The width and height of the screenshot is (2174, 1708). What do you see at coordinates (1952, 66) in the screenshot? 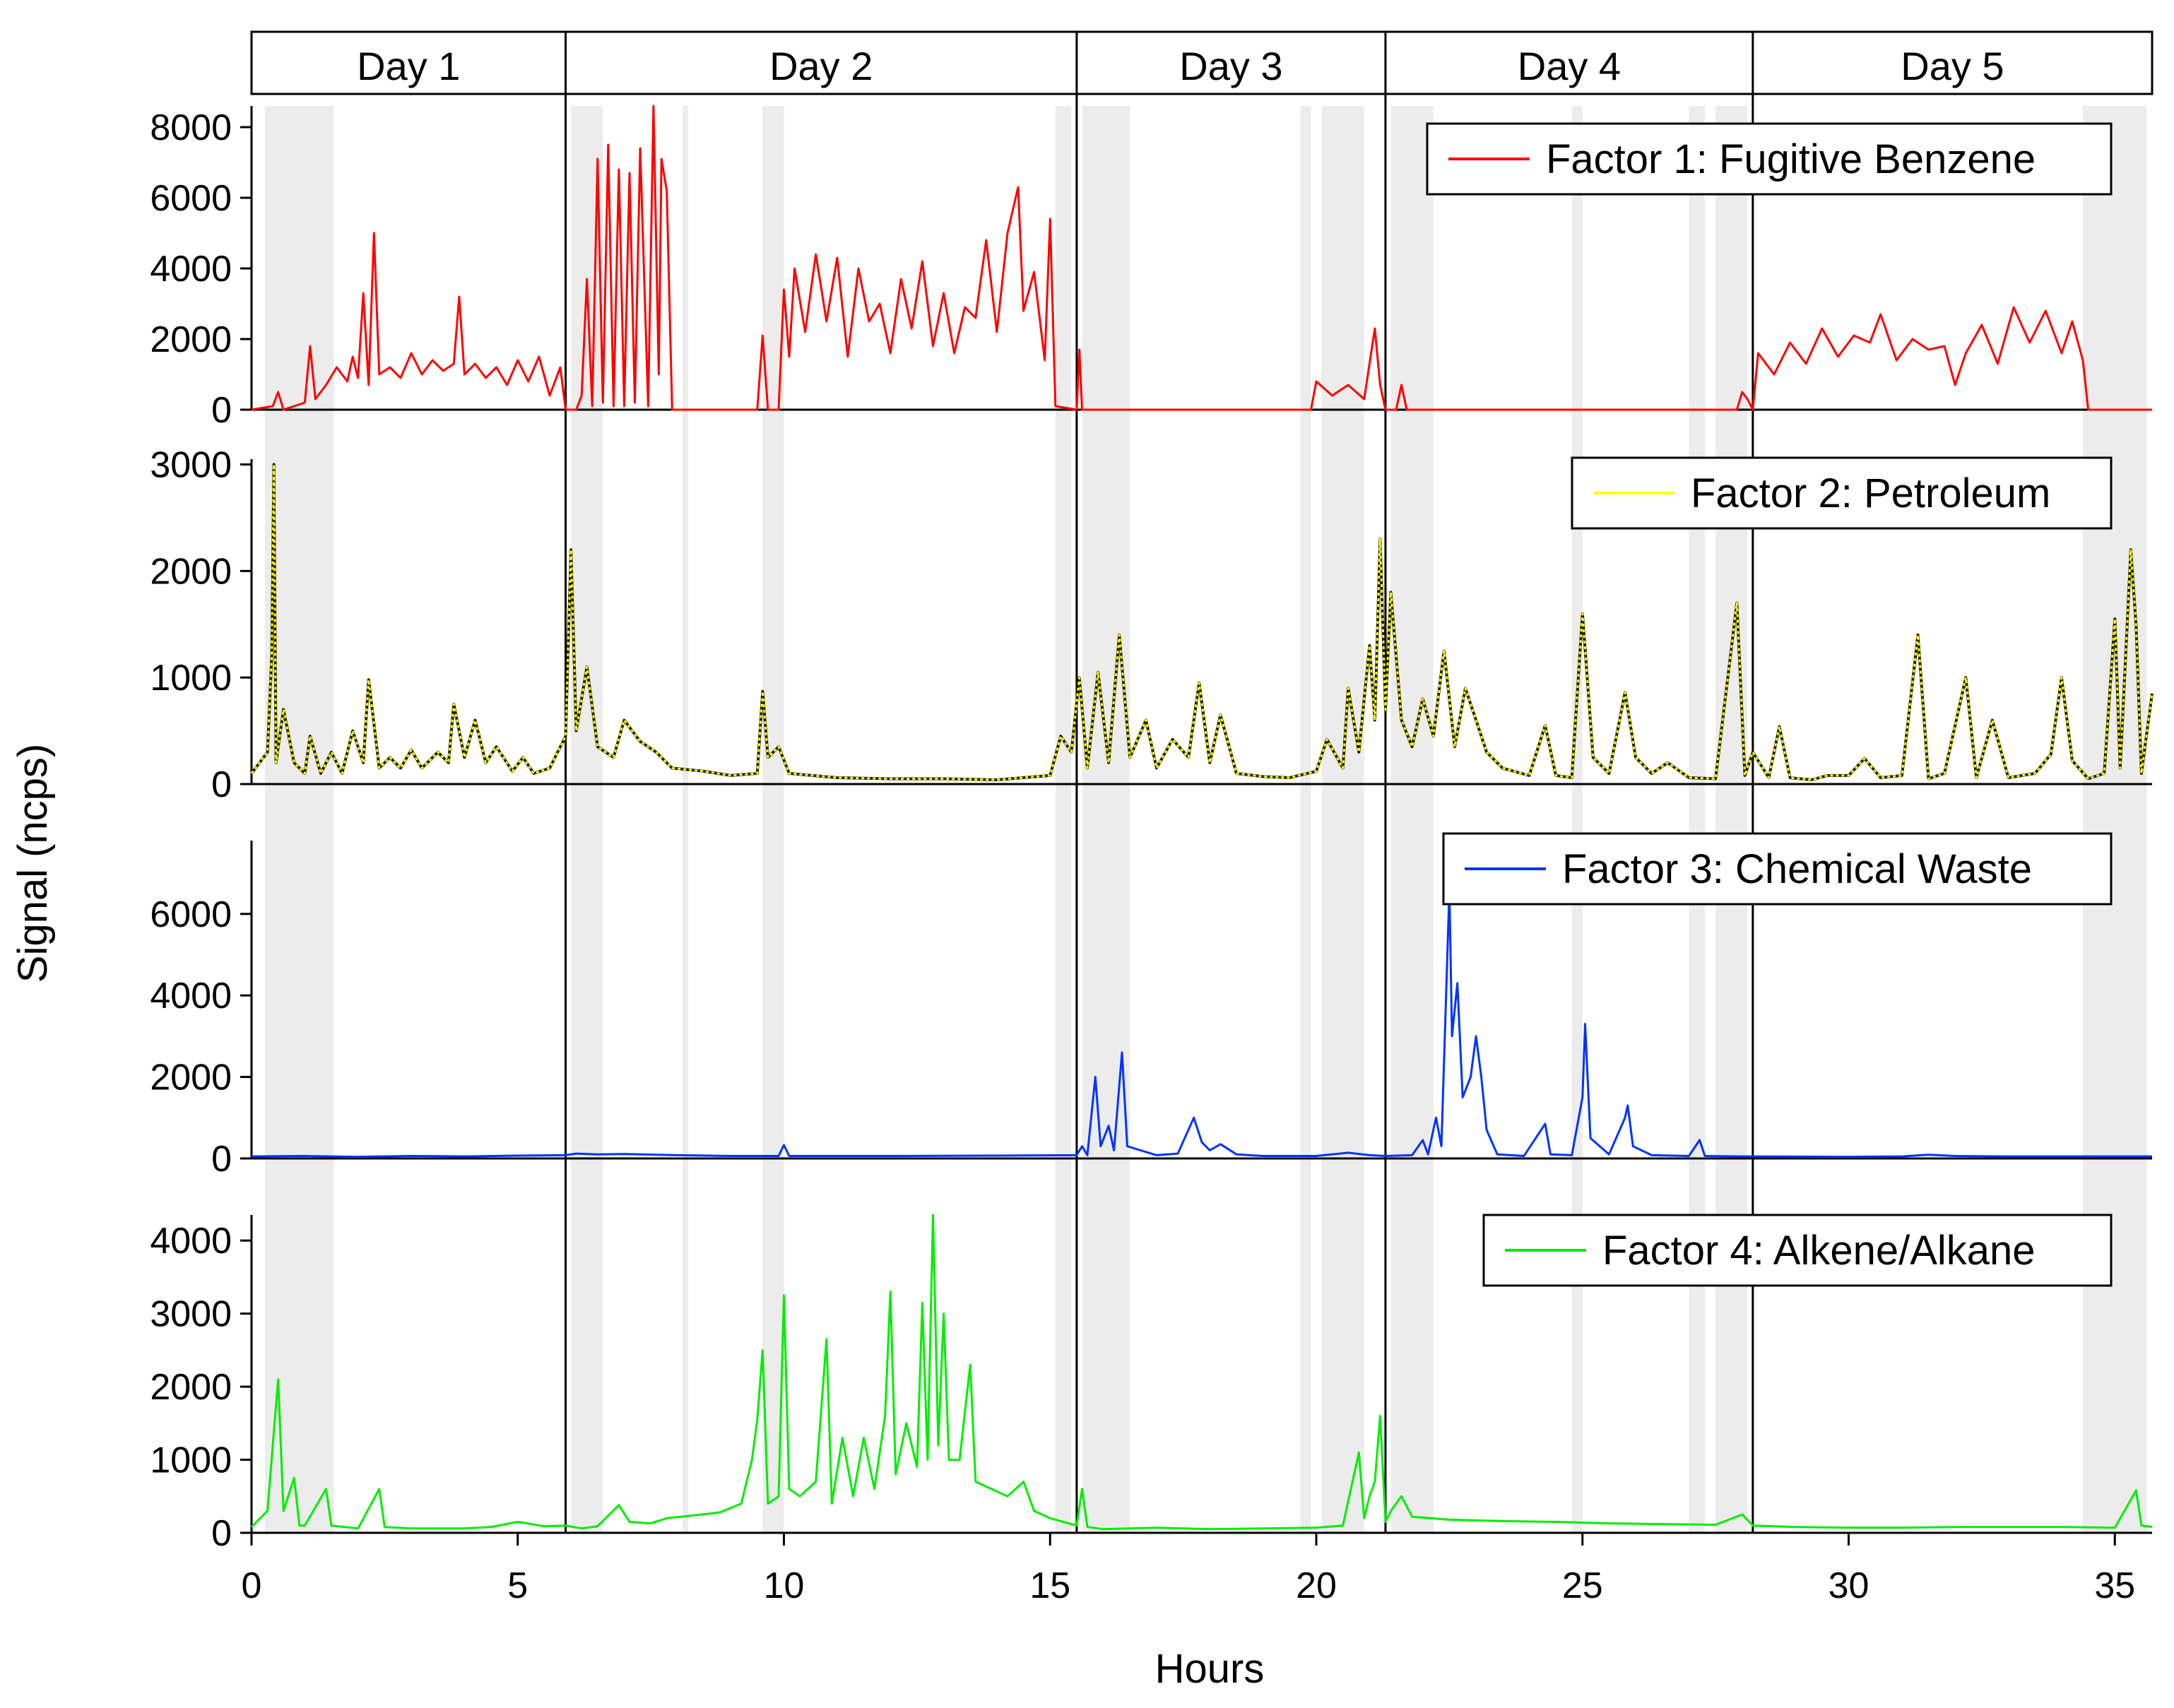
I see `day-label: Day 5` at bounding box center [1952, 66].